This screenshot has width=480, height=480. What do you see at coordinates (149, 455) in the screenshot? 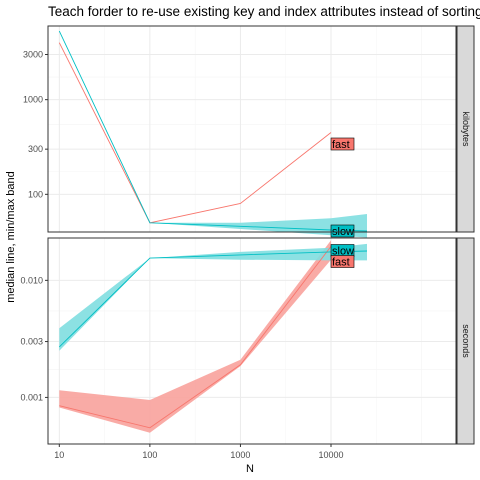
I see `x-tick-label: 100` at bounding box center [149, 455].